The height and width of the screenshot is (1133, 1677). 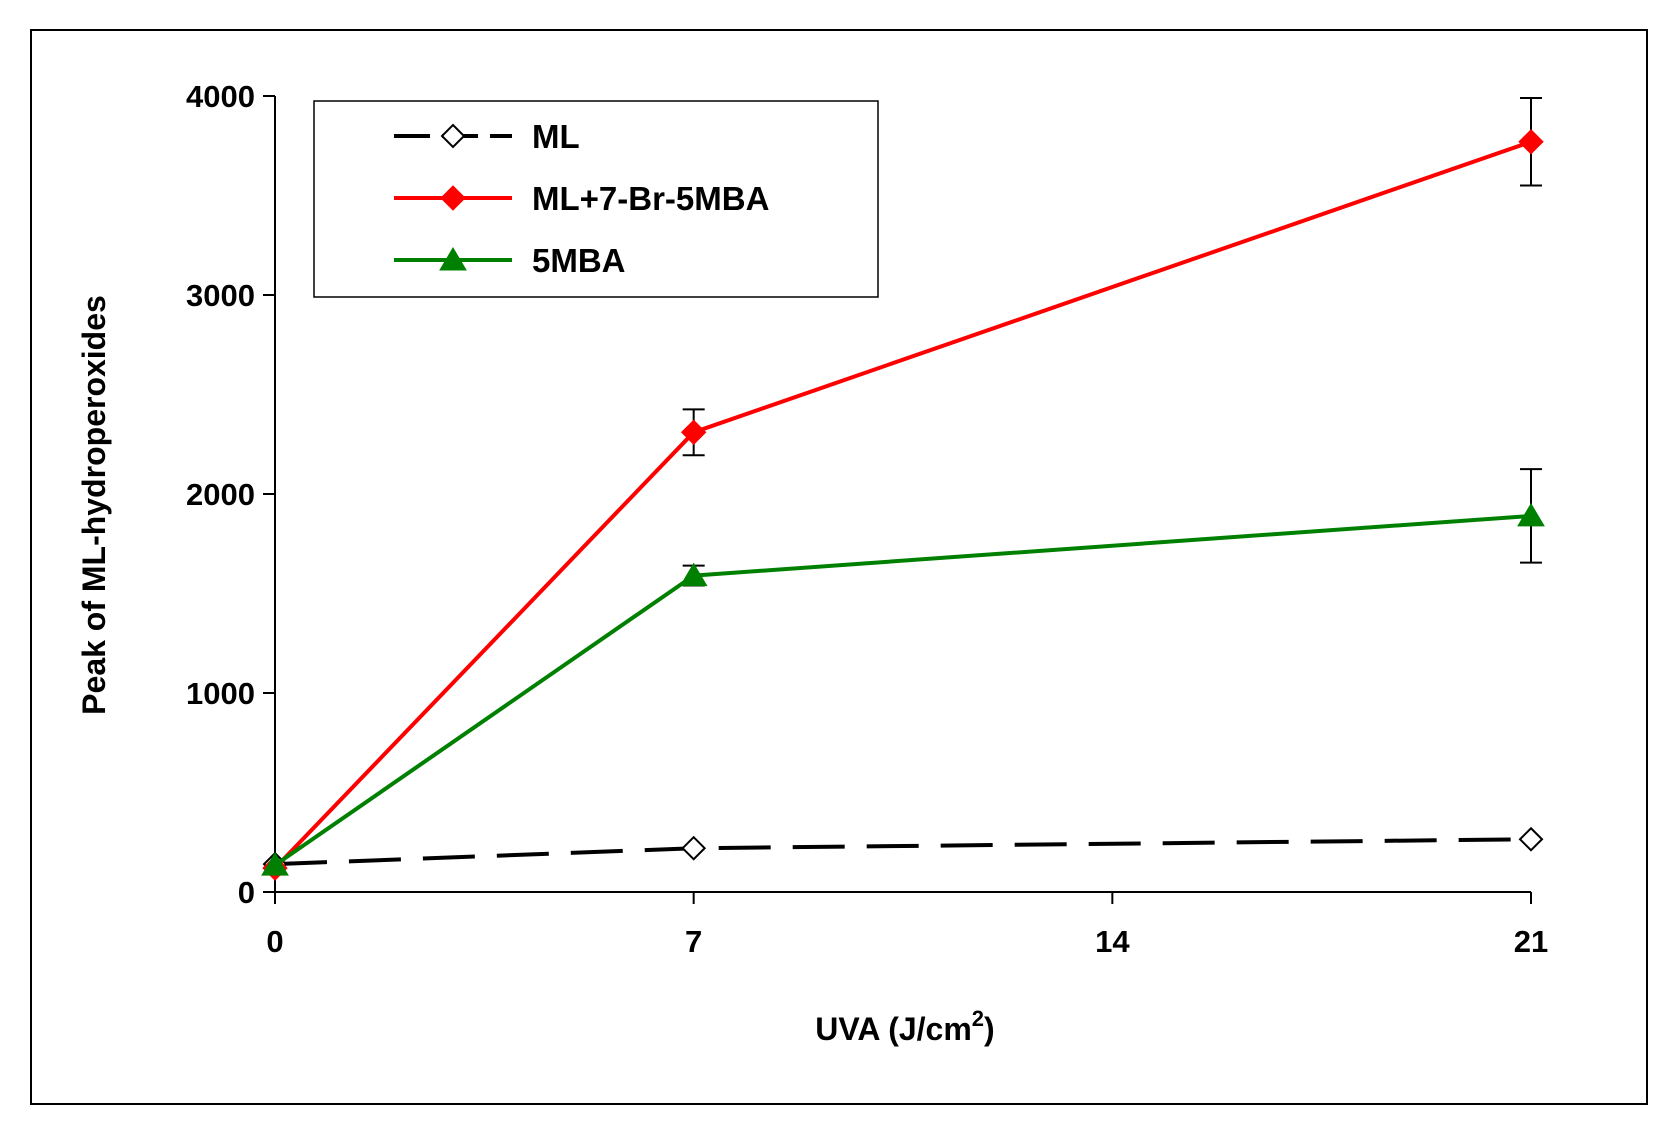 I want to click on legend-label: ML+7-Br-5MBA, so click(x=650, y=198).